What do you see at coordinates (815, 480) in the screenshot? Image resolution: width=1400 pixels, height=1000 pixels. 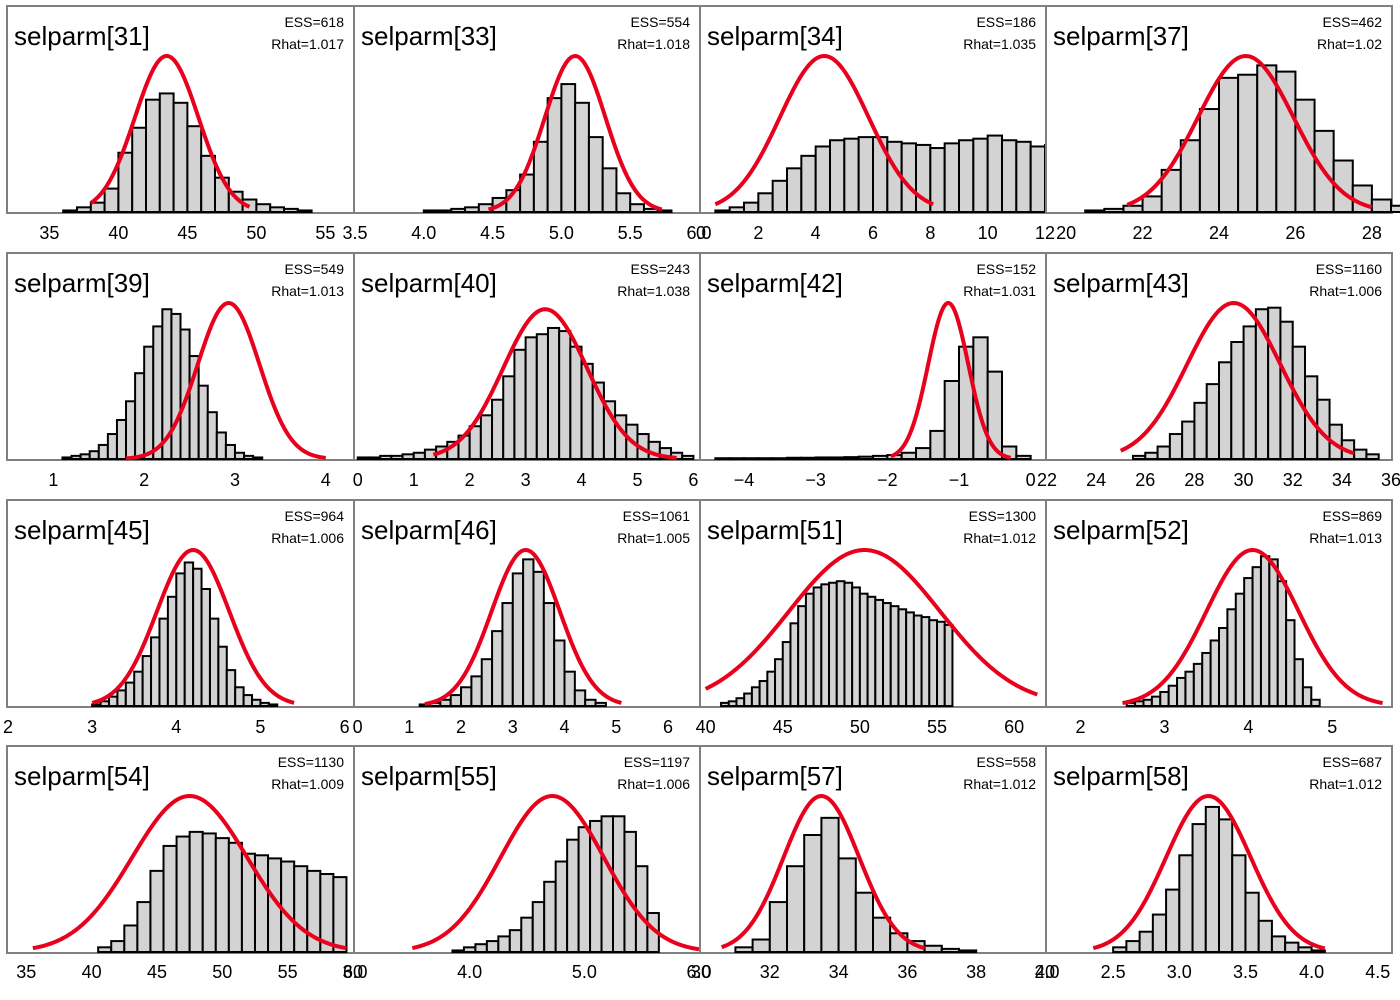 I see `x-tick-label: −3` at bounding box center [815, 480].